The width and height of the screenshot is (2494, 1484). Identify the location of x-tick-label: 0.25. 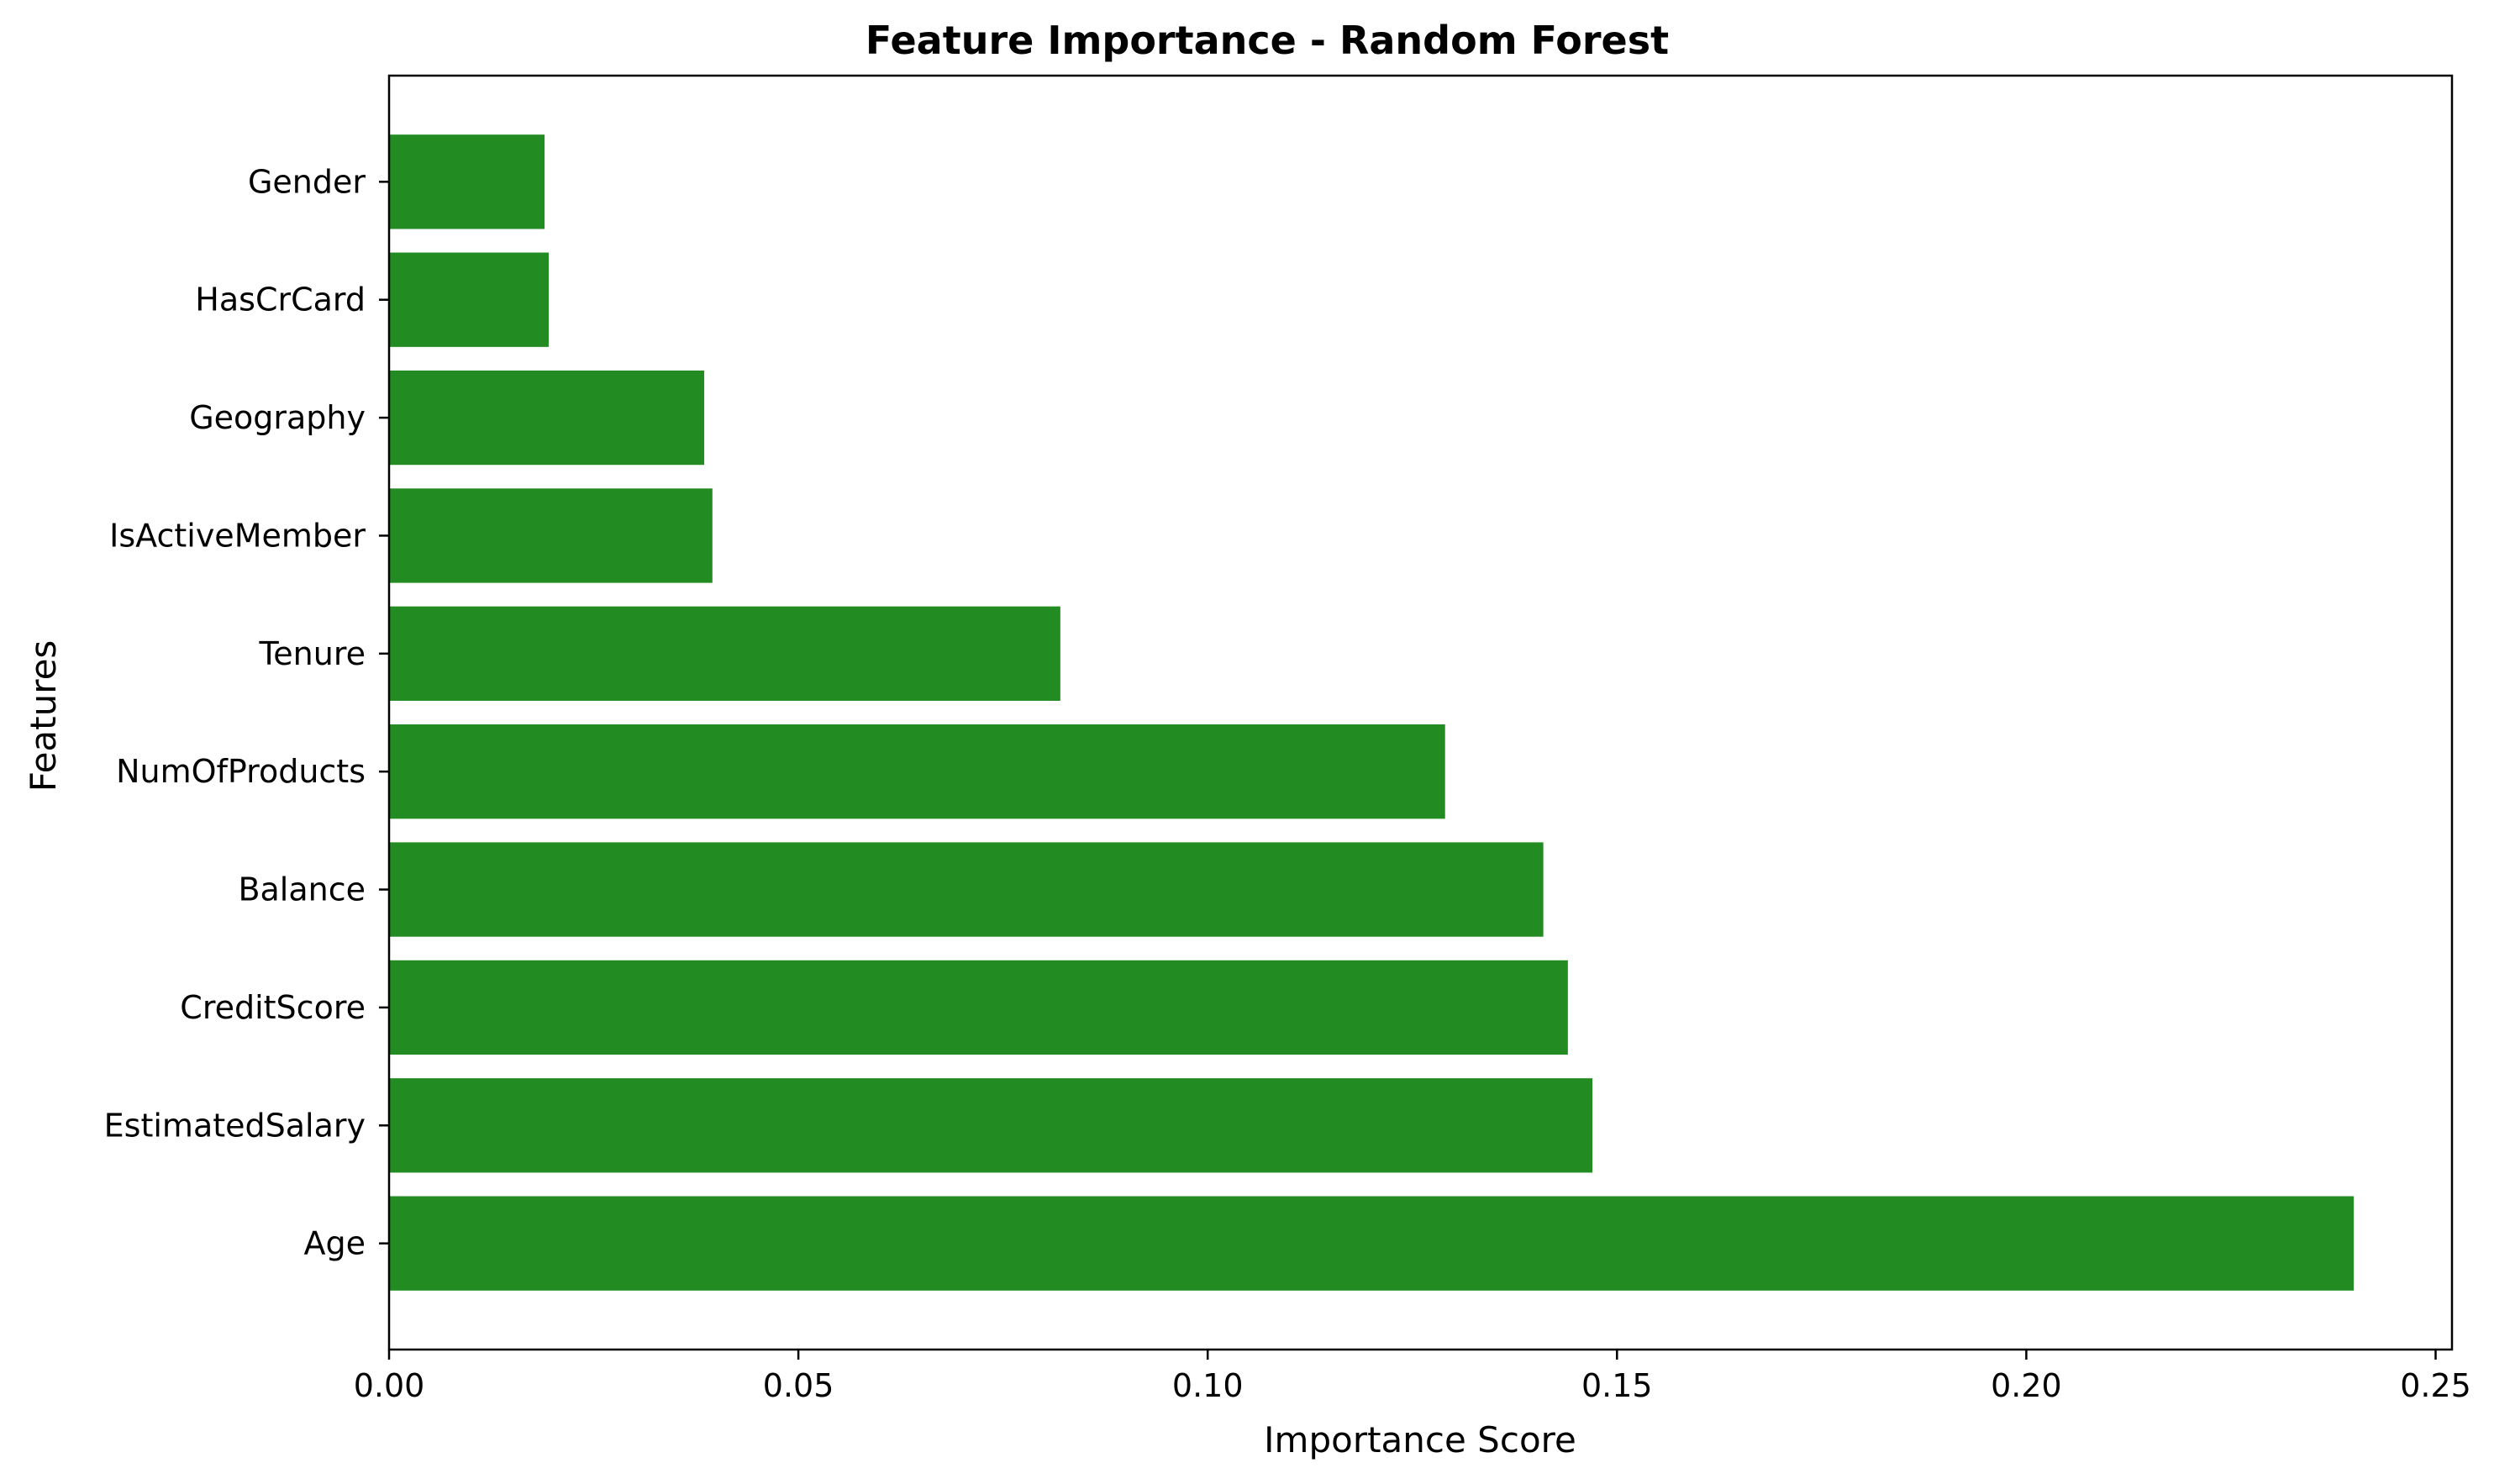
(2435, 1386).